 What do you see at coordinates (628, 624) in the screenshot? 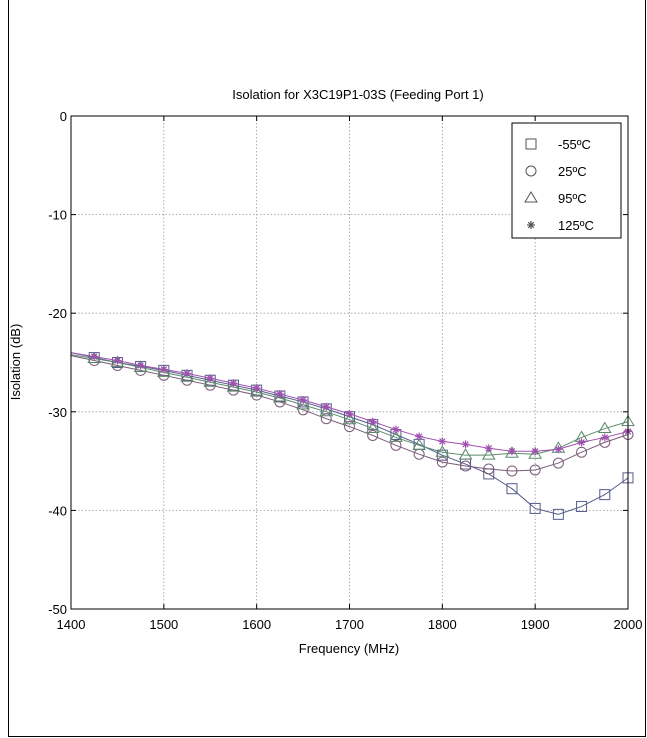
I see `x-tick-label: 2000` at bounding box center [628, 624].